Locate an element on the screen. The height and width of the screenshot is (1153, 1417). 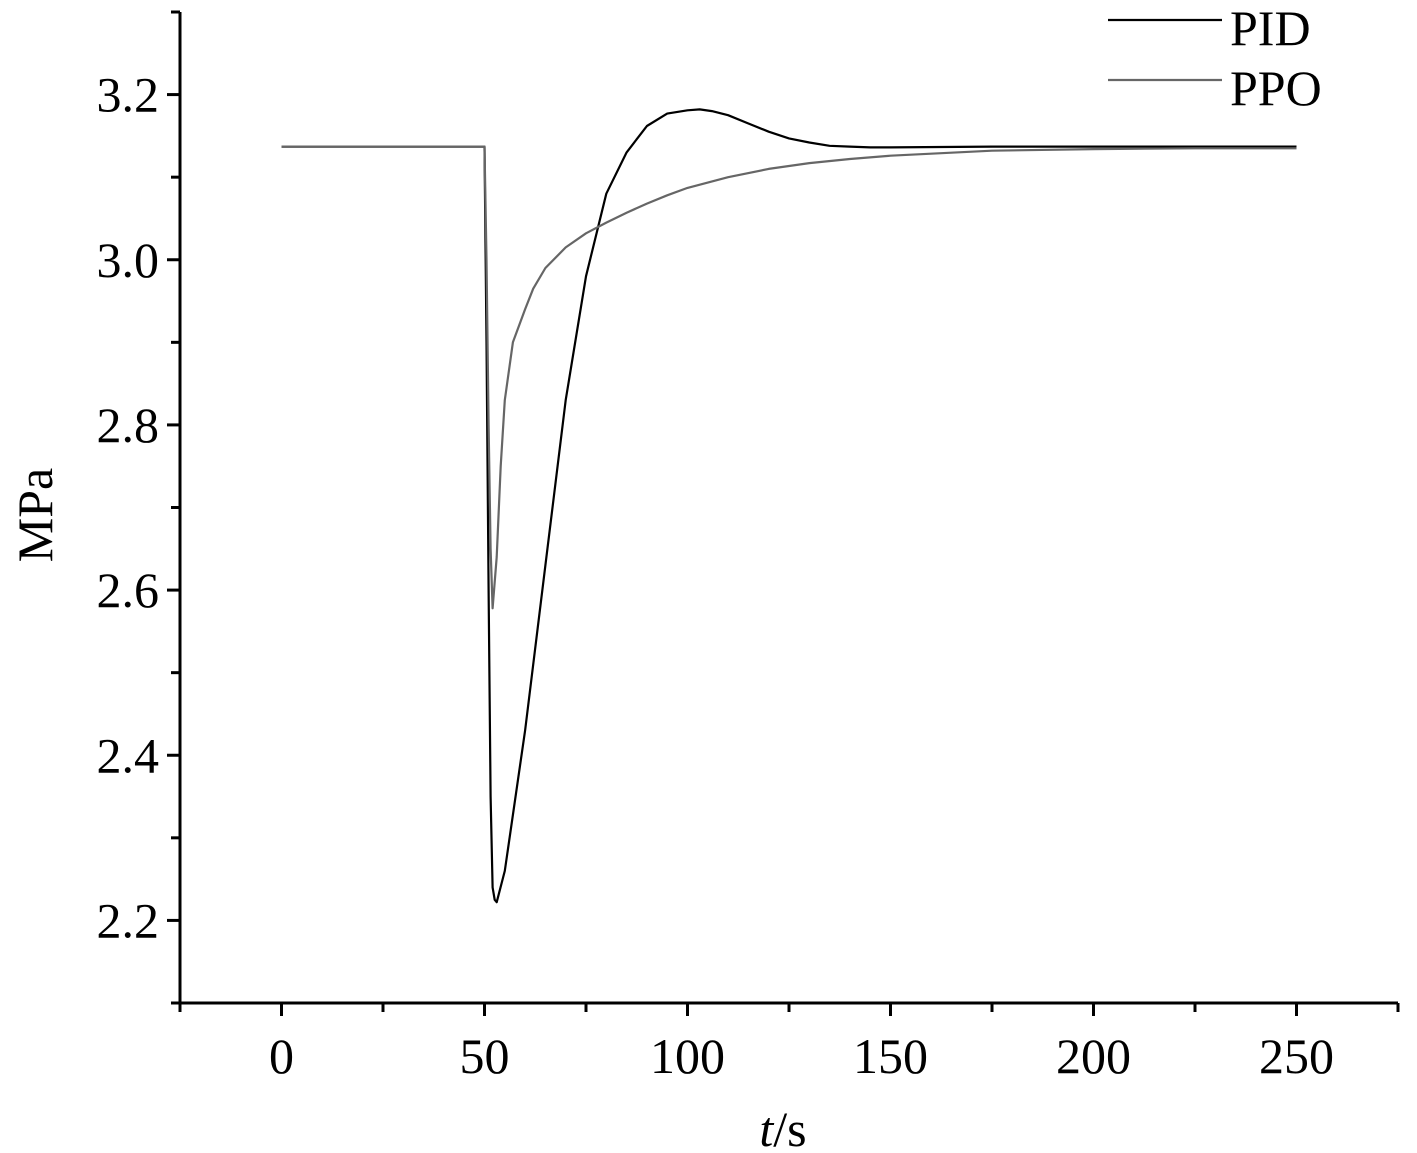
x-tick-label: 50 is located at coordinates (485, 1056).